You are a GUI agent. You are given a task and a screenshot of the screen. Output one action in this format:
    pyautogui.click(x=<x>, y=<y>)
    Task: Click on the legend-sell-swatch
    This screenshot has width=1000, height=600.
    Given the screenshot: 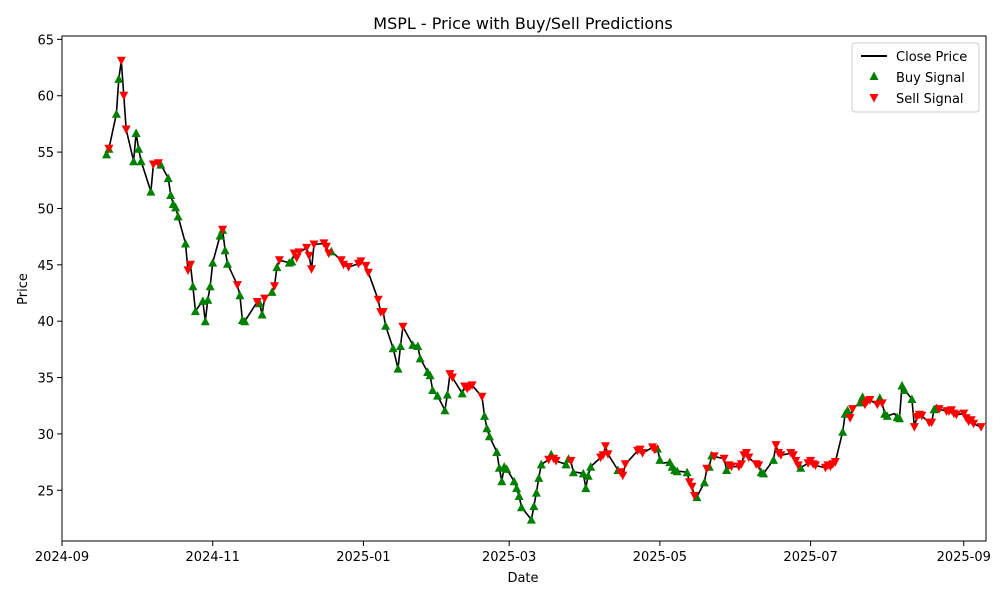 What is the action you would take?
    pyautogui.click(x=874, y=98)
    